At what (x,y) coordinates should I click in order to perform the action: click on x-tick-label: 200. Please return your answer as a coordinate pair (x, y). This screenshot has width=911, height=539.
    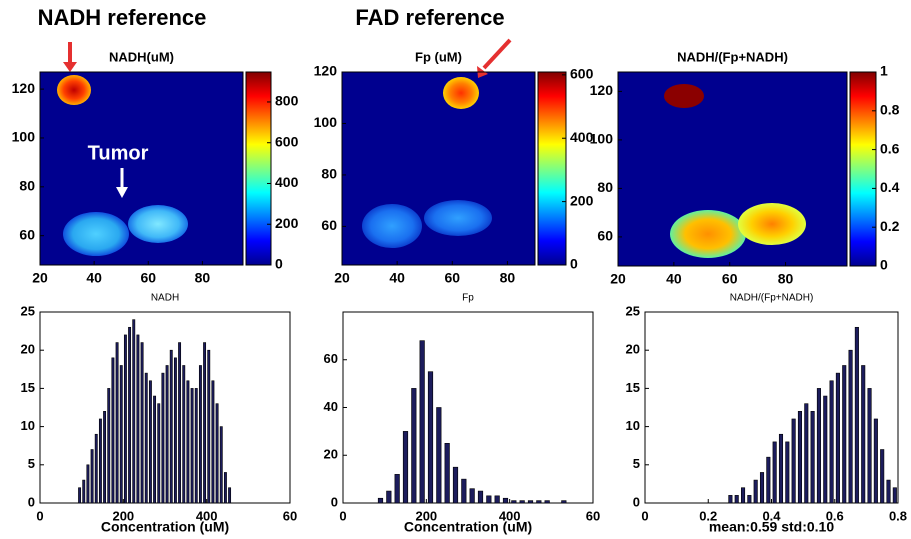
    Looking at the image, I should click on (123, 515).